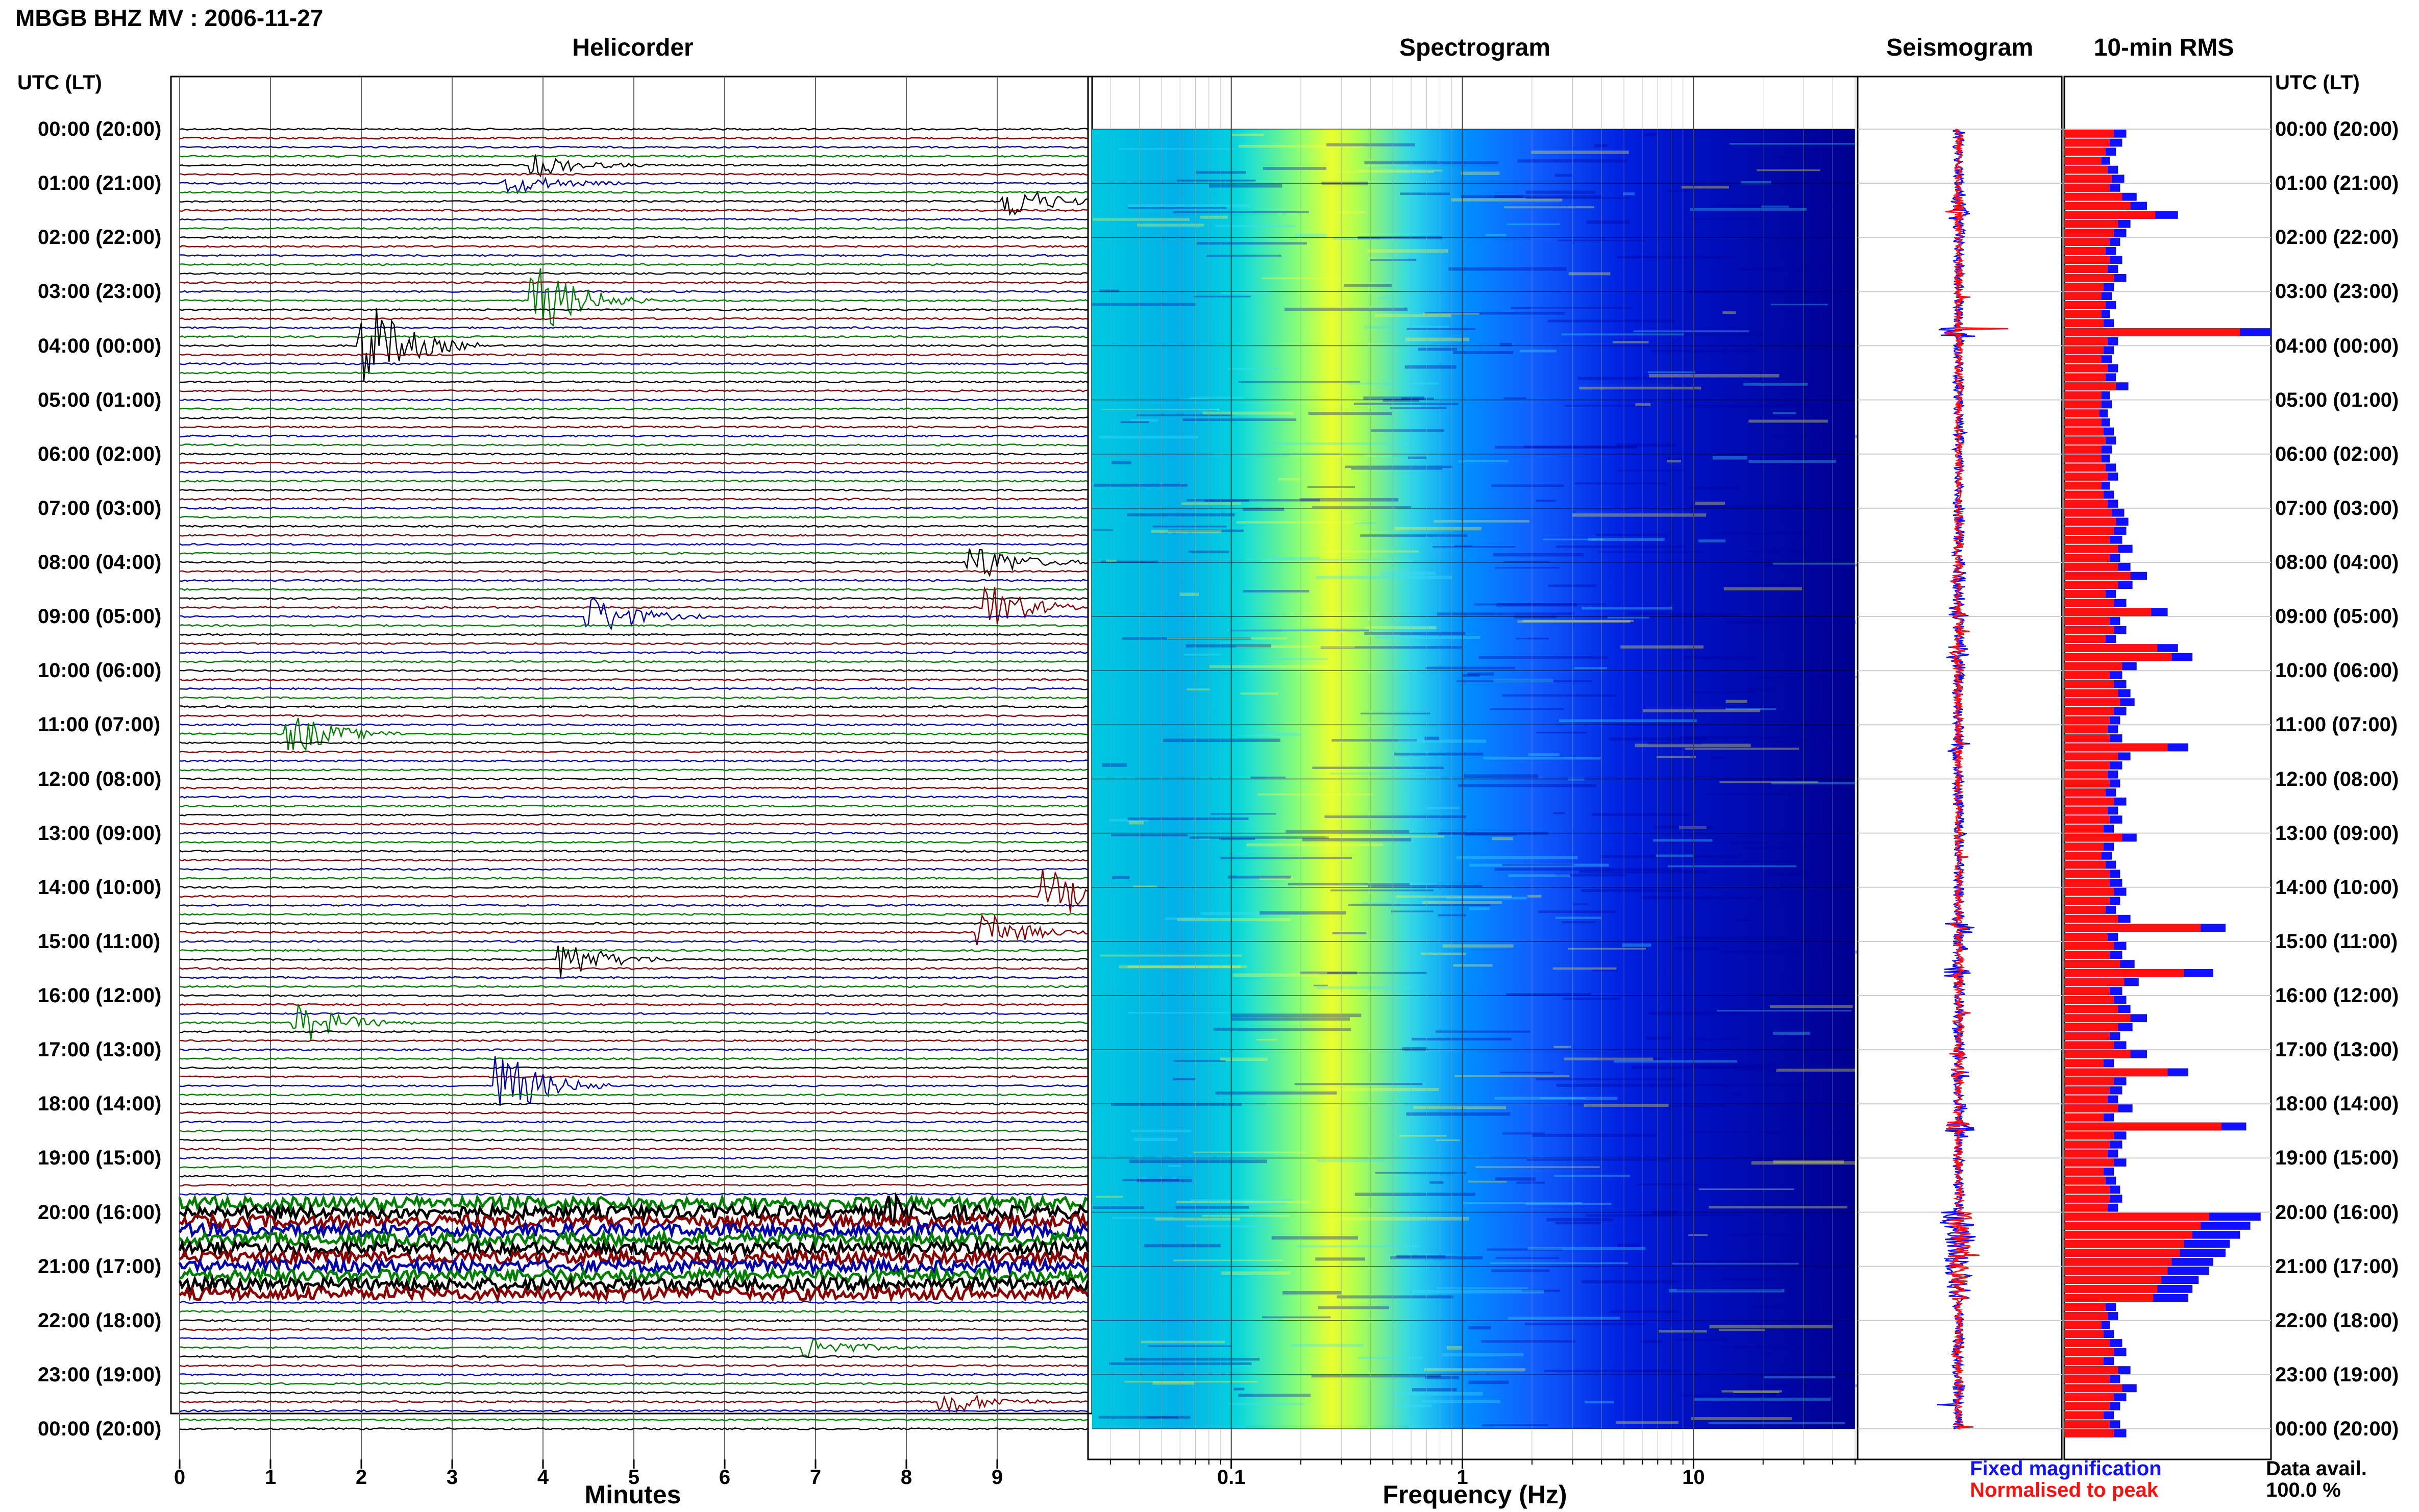 The image size is (2419, 1512). Describe the element at coordinates (2337, 237) in the screenshot. I see `time-label: 02:00 (22:00)` at that location.